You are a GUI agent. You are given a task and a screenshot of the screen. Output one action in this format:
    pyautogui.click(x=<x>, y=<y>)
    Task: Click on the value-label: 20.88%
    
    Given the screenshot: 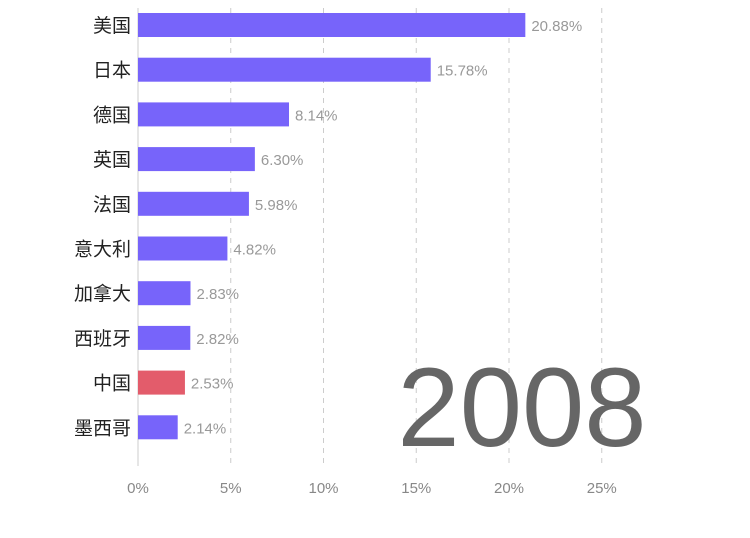 What is the action you would take?
    pyautogui.click(x=556, y=26)
    